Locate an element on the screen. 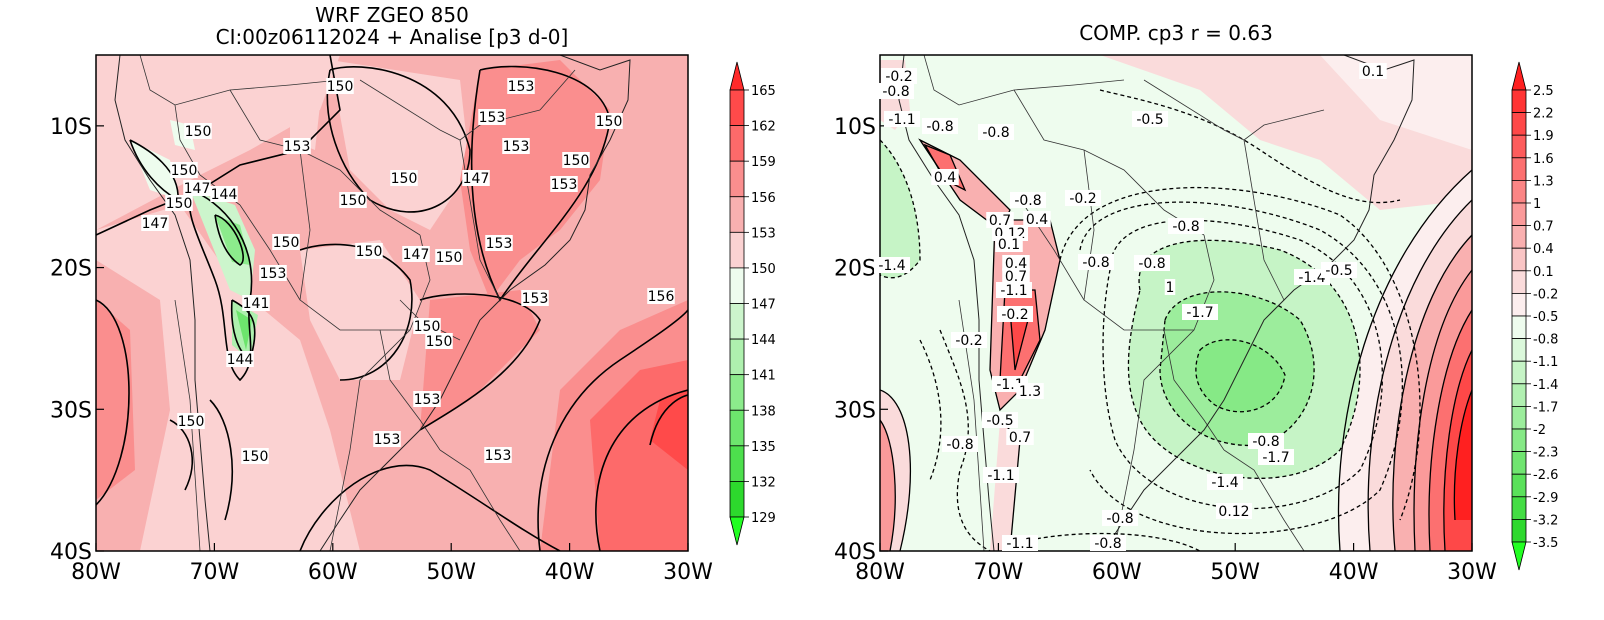 This screenshot has height=620, width=1604. y-tick-label: 40S is located at coordinates (855, 552).